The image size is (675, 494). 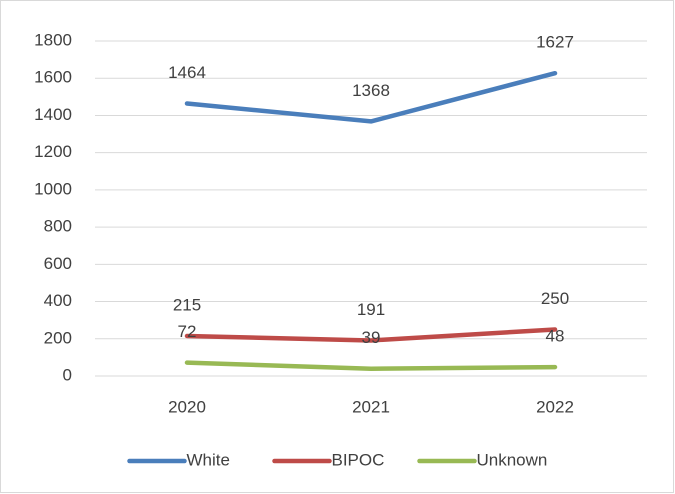 I want to click on y-tick-label: 400, so click(x=58, y=300).